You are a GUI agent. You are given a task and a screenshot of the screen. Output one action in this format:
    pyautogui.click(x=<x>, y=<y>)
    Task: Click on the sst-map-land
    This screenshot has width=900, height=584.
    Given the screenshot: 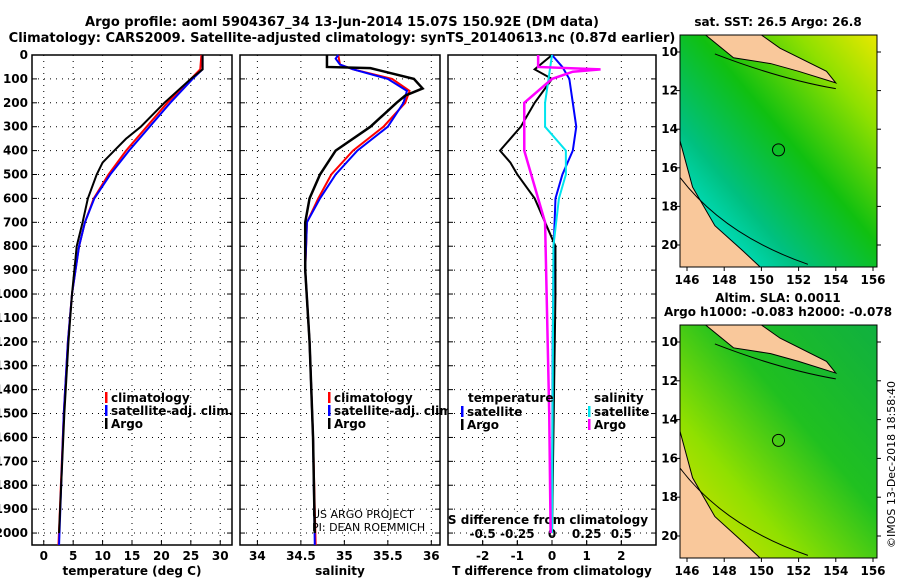 What is the action you would take?
    pyautogui.click(x=759, y=151)
    